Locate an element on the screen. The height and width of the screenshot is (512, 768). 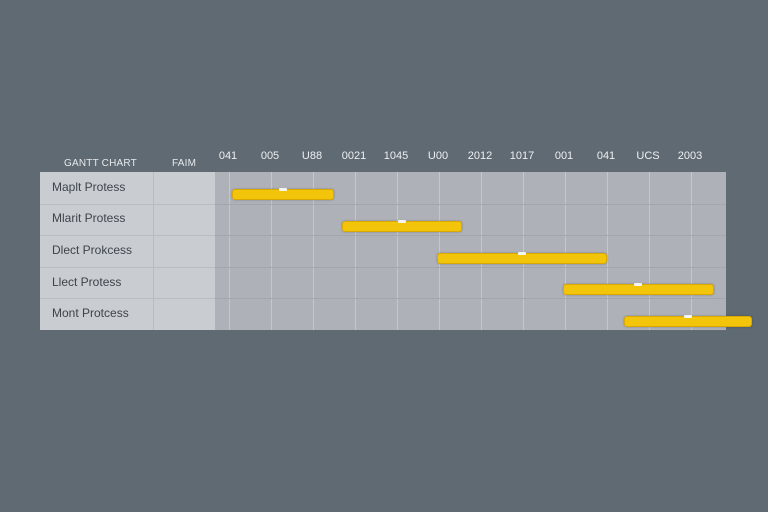
tick-label: 0021 is located at coordinates (354, 156).